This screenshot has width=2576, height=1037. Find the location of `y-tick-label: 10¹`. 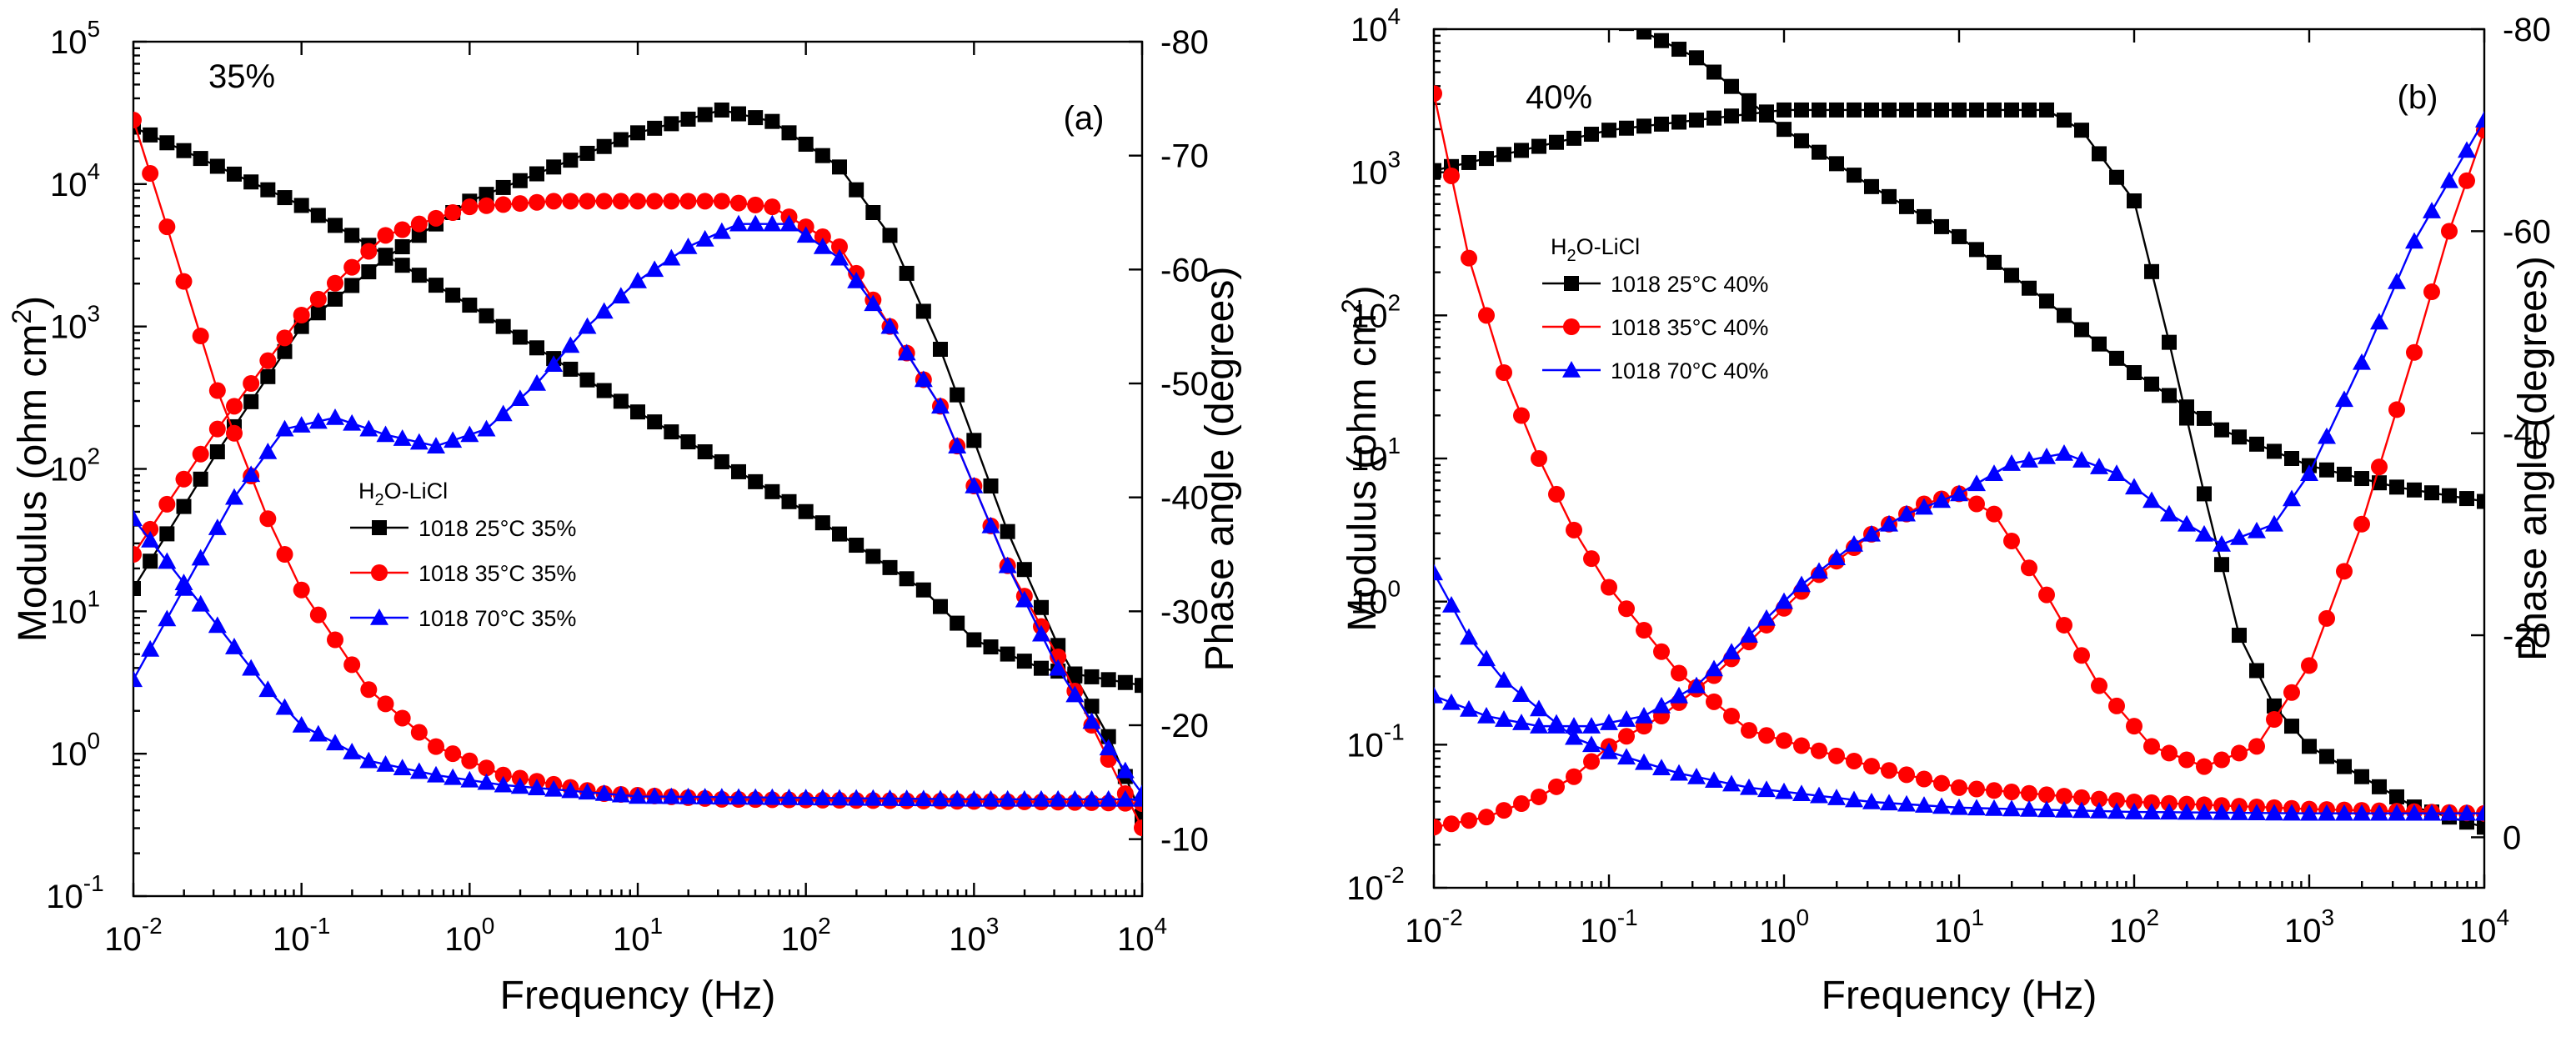

y-tick-label: 10¹ is located at coordinates (75, 607).